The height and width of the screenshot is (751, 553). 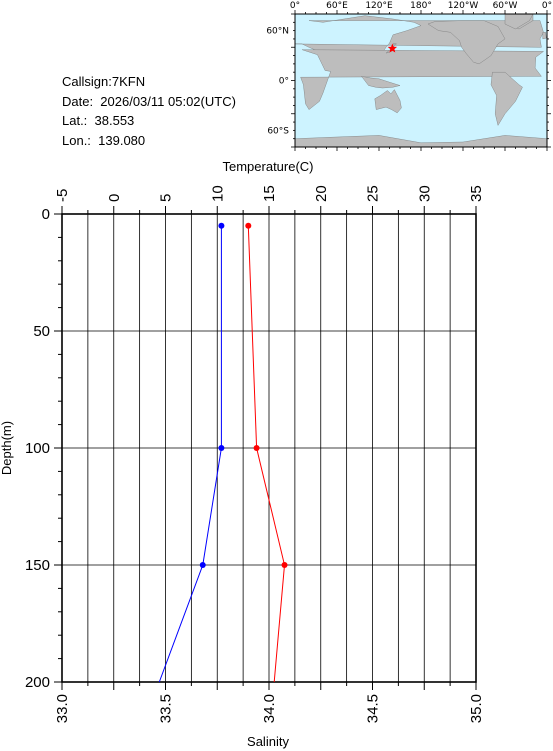 I want to click on land-africa, so click(x=422, y=79).